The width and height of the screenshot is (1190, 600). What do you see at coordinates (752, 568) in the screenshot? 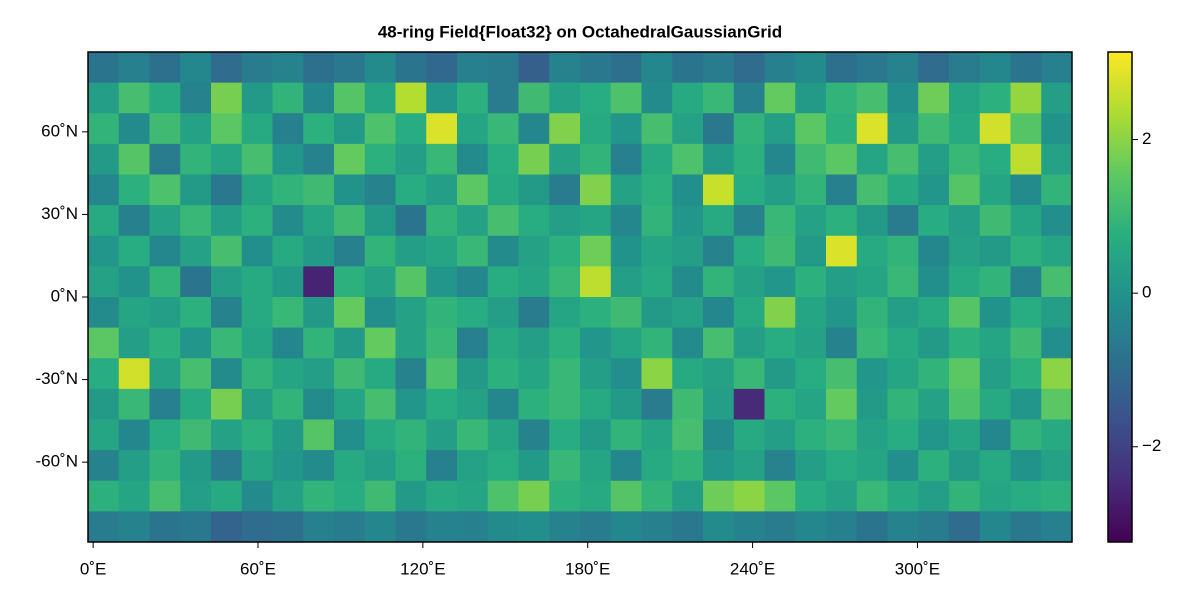
I see `x-tick-label: 240˚E` at bounding box center [752, 568].